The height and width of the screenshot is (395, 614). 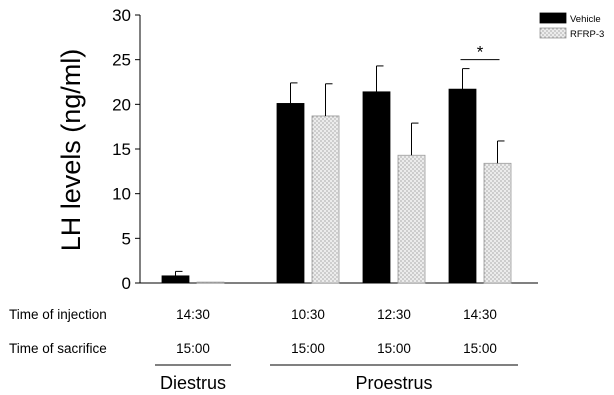 What do you see at coordinates (193, 383) in the screenshot?
I see `group-label: Diestrus` at bounding box center [193, 383].